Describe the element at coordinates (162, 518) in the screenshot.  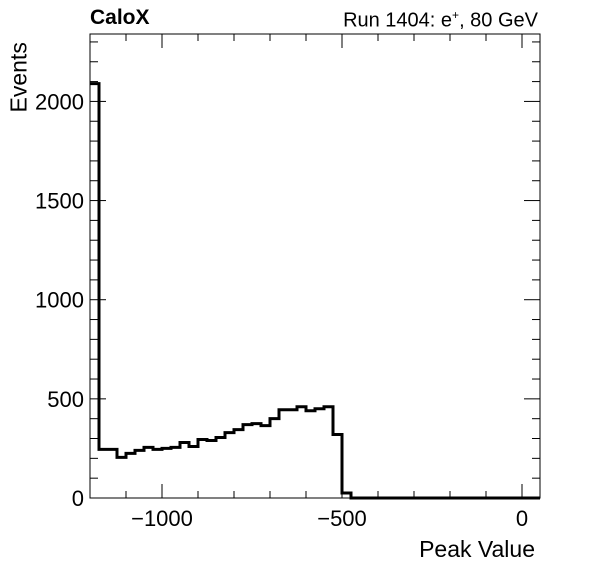
I see `x-tick-label: −1000` at that location.